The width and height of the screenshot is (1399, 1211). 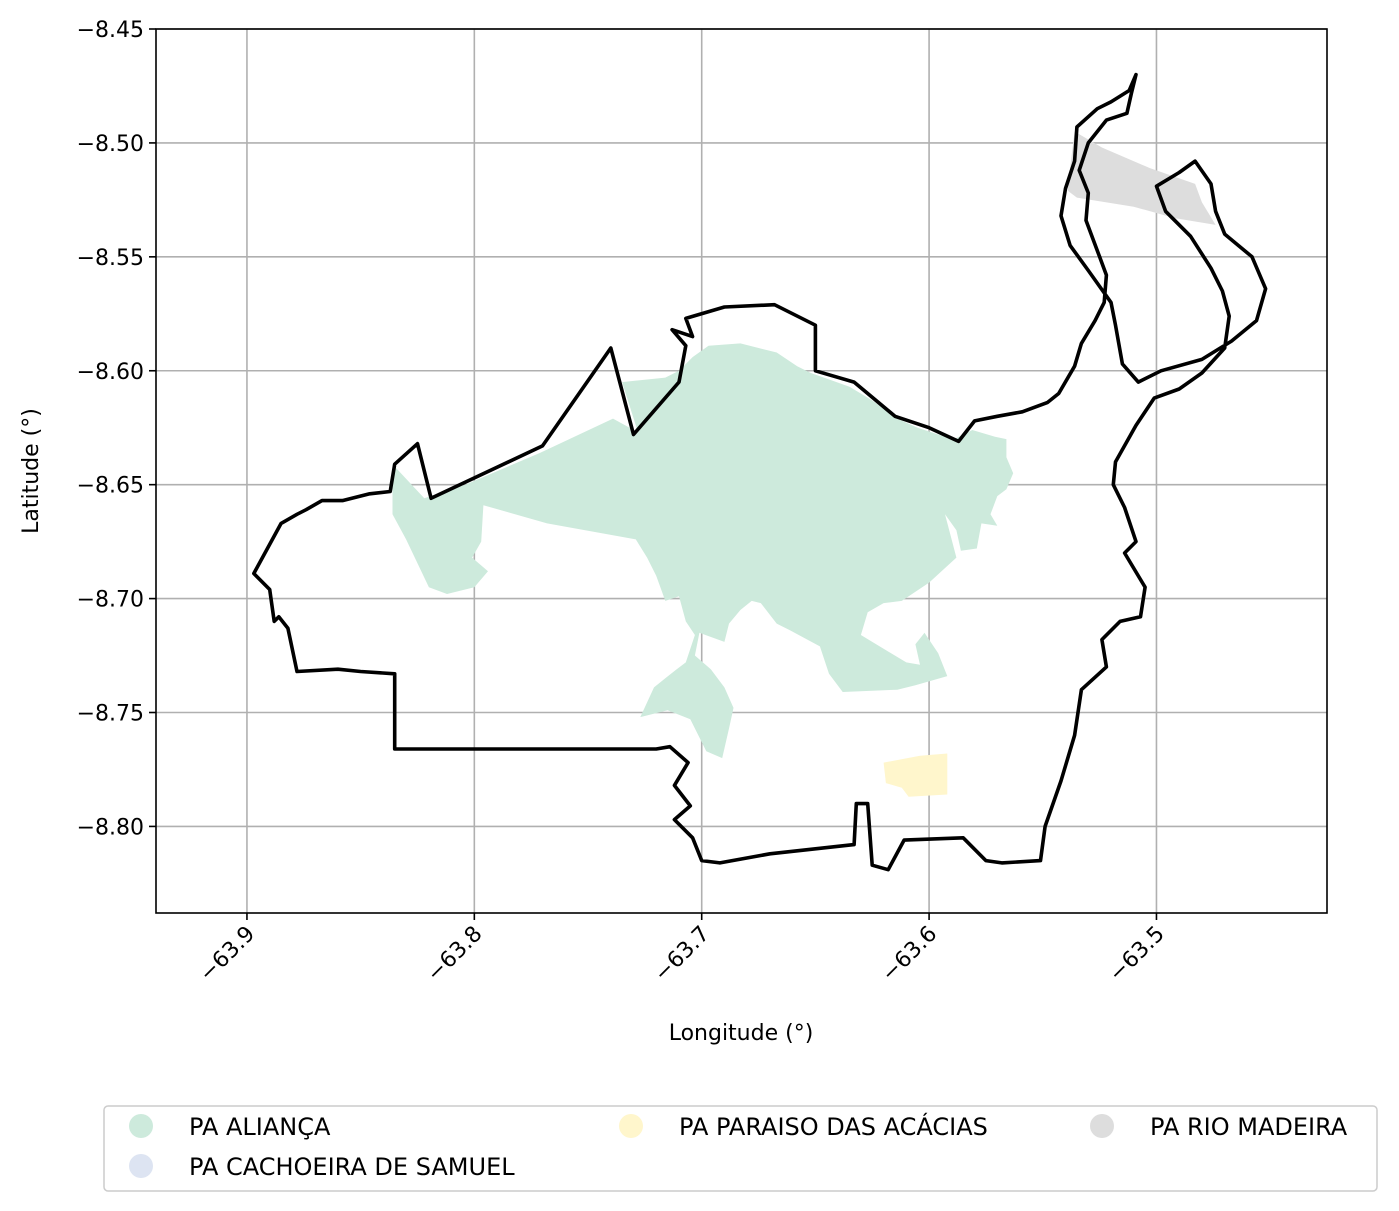 What do you see at coordinates (1102, 1126) in the screenshot?
I see `legend-marker-rio-madeira` at bounding box center [1102, 1126].